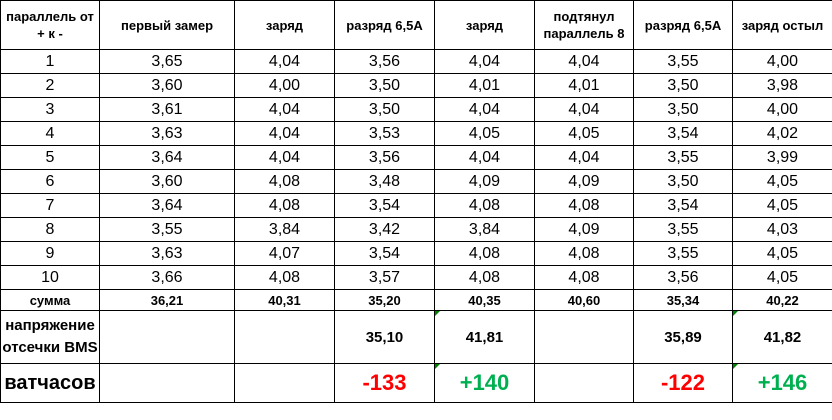 This screenshot has width=832, height=420. What do you see at coordinates (50, 25) in the screenshot?
I see `header-cell-parallel: параллель от + к -` at bounding box center [50, 25].